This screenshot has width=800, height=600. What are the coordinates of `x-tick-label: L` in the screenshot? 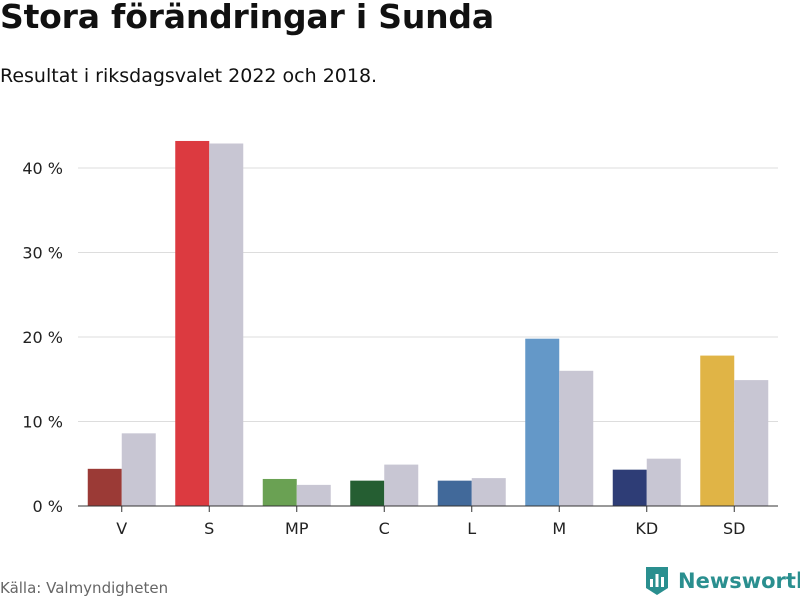 It's located at (471, 528).